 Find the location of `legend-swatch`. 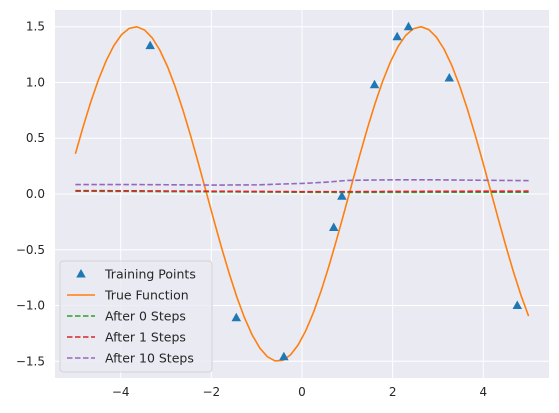

legend-swatch is located at coordinates (81, 273).